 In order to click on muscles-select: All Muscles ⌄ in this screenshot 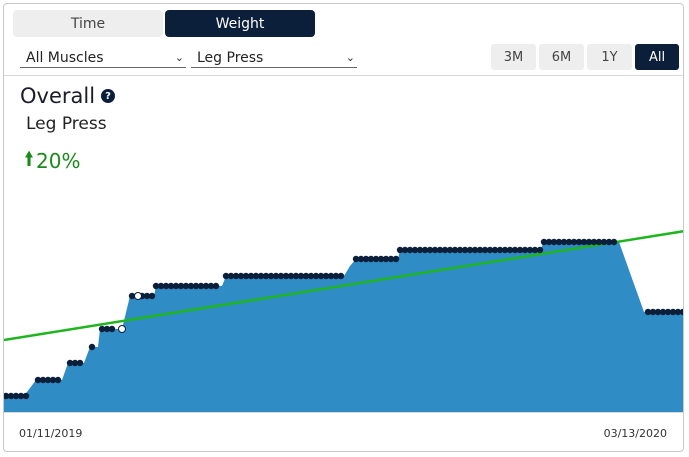, I will do `click(103, 58)`.